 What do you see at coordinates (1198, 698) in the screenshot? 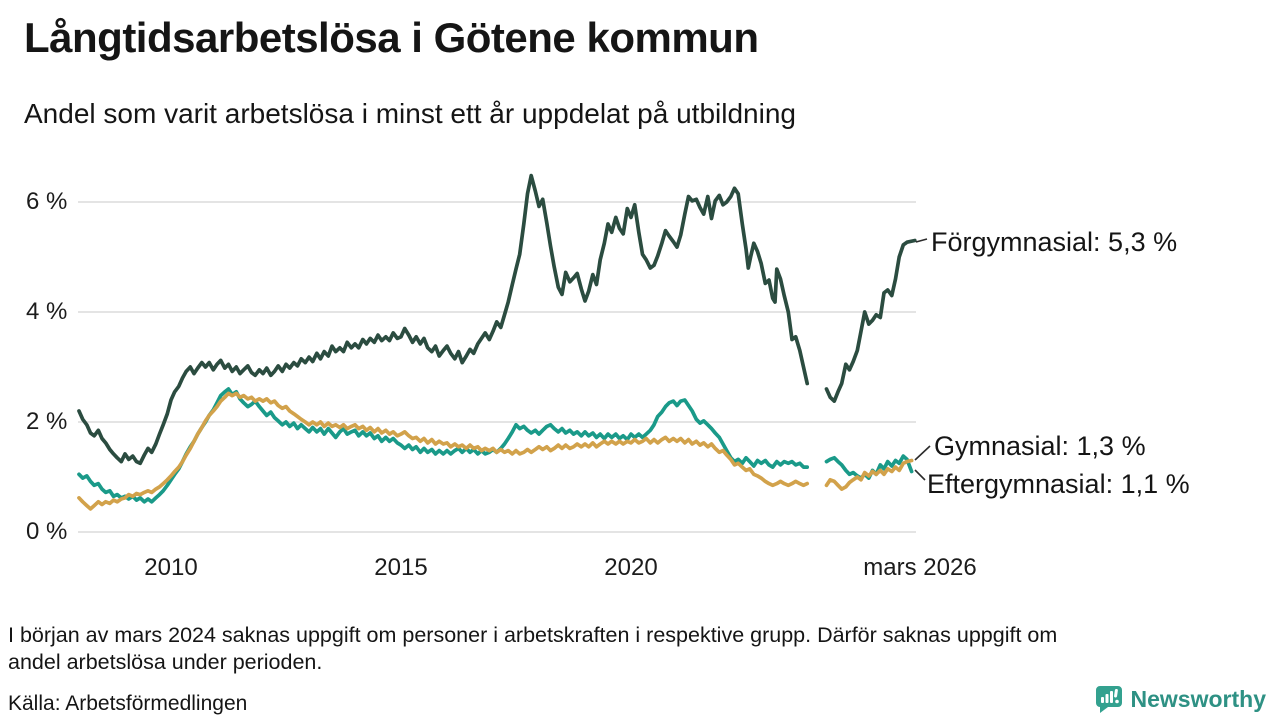
I see `newsworthy-logo-text: Newsworthy` at bounding box center [1198, 698].